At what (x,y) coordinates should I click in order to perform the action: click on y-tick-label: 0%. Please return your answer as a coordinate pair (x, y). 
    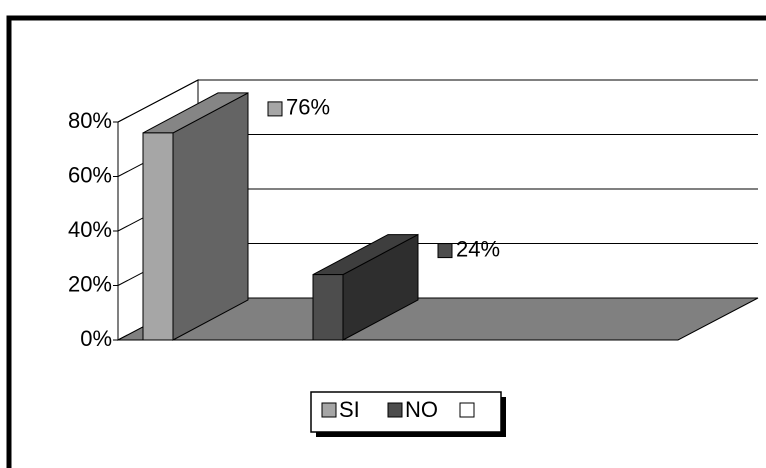
    Looking at the image, I should click on (96, 338).